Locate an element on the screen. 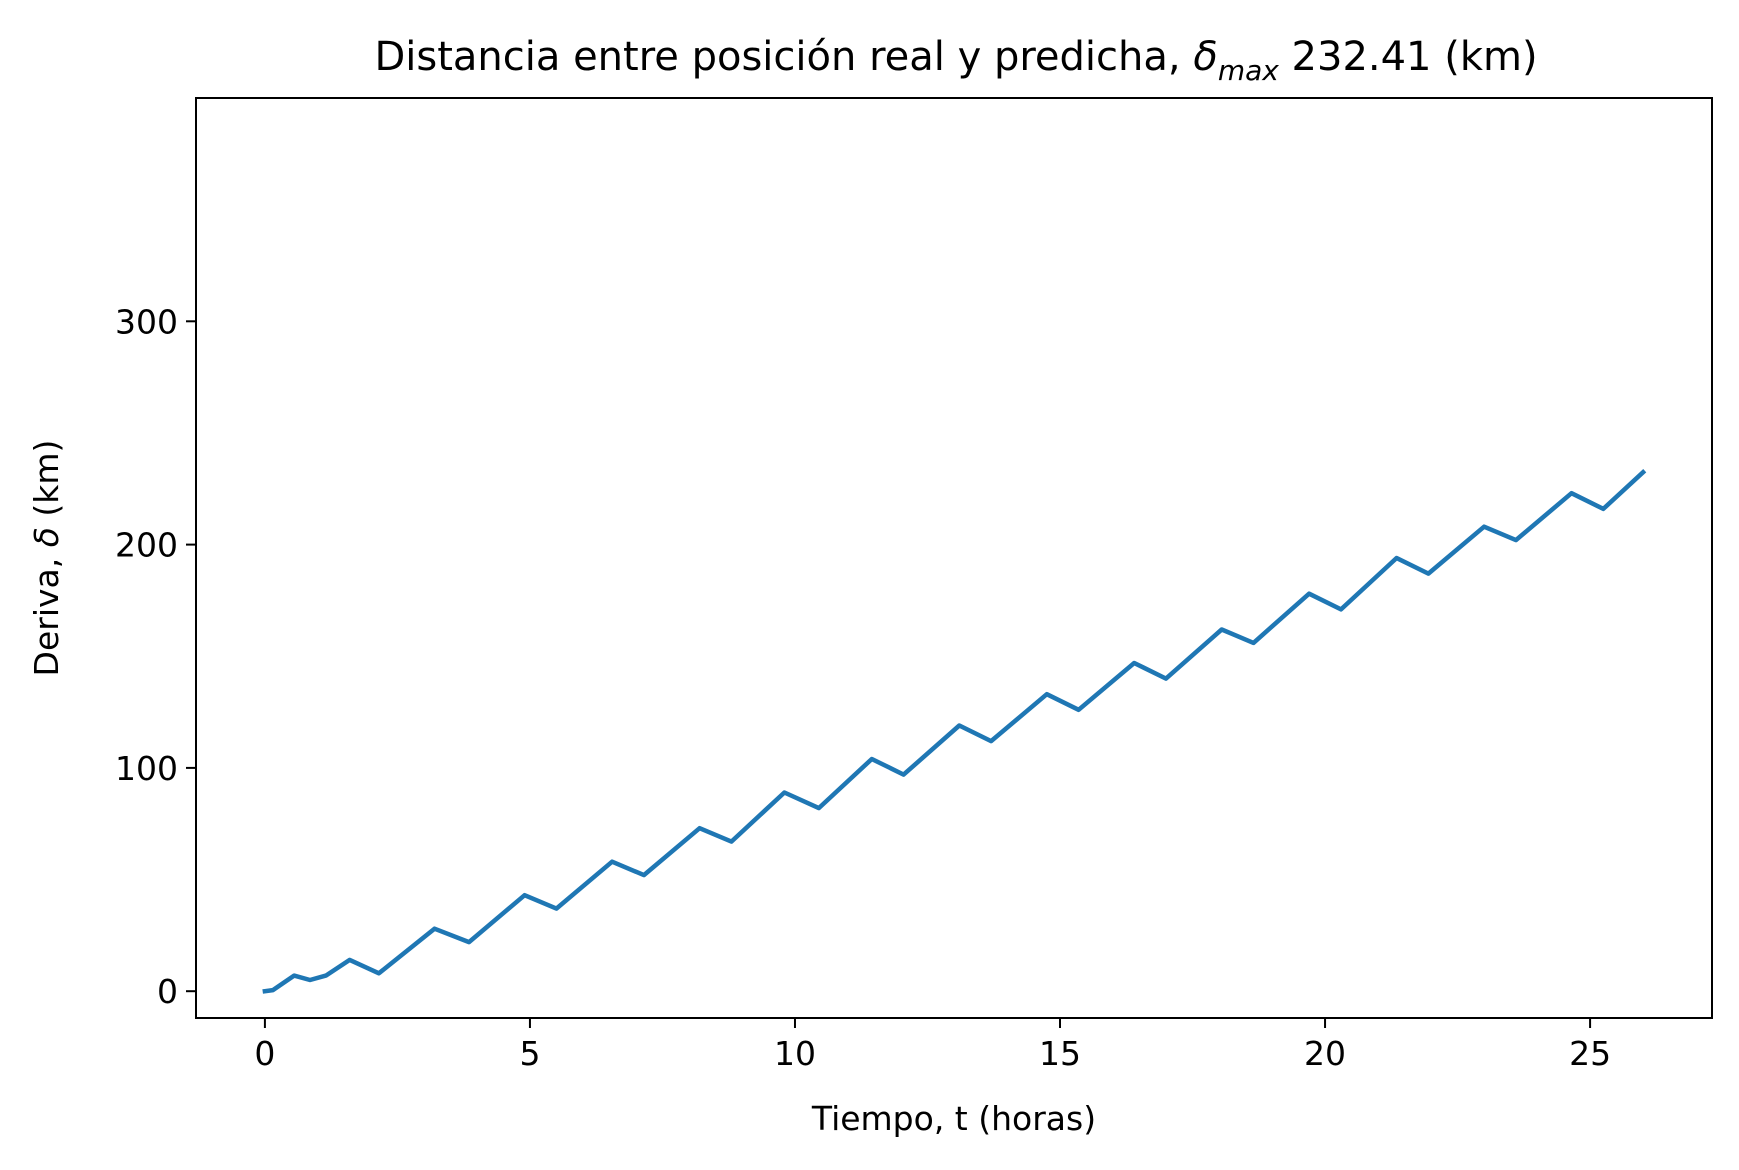 The width and height of the screenshot is (1739, 1170). x-tick-label: 0 is located at coordinates (264, 1053).